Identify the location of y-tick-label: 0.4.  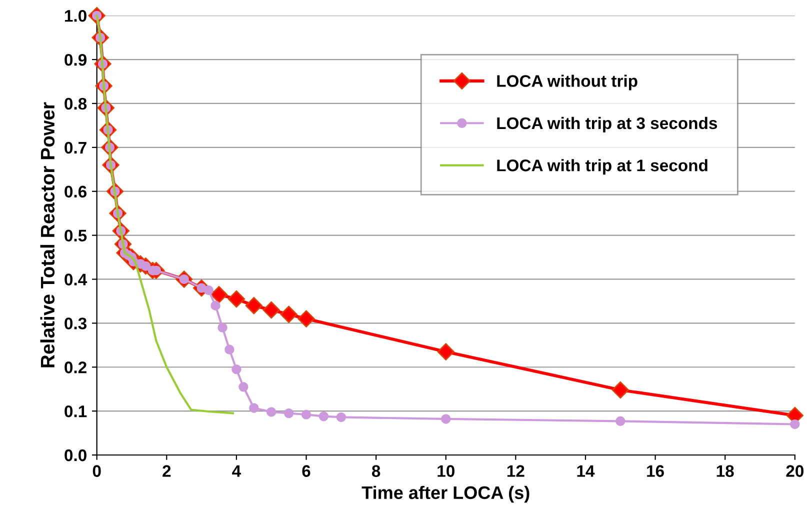
(76, 280).